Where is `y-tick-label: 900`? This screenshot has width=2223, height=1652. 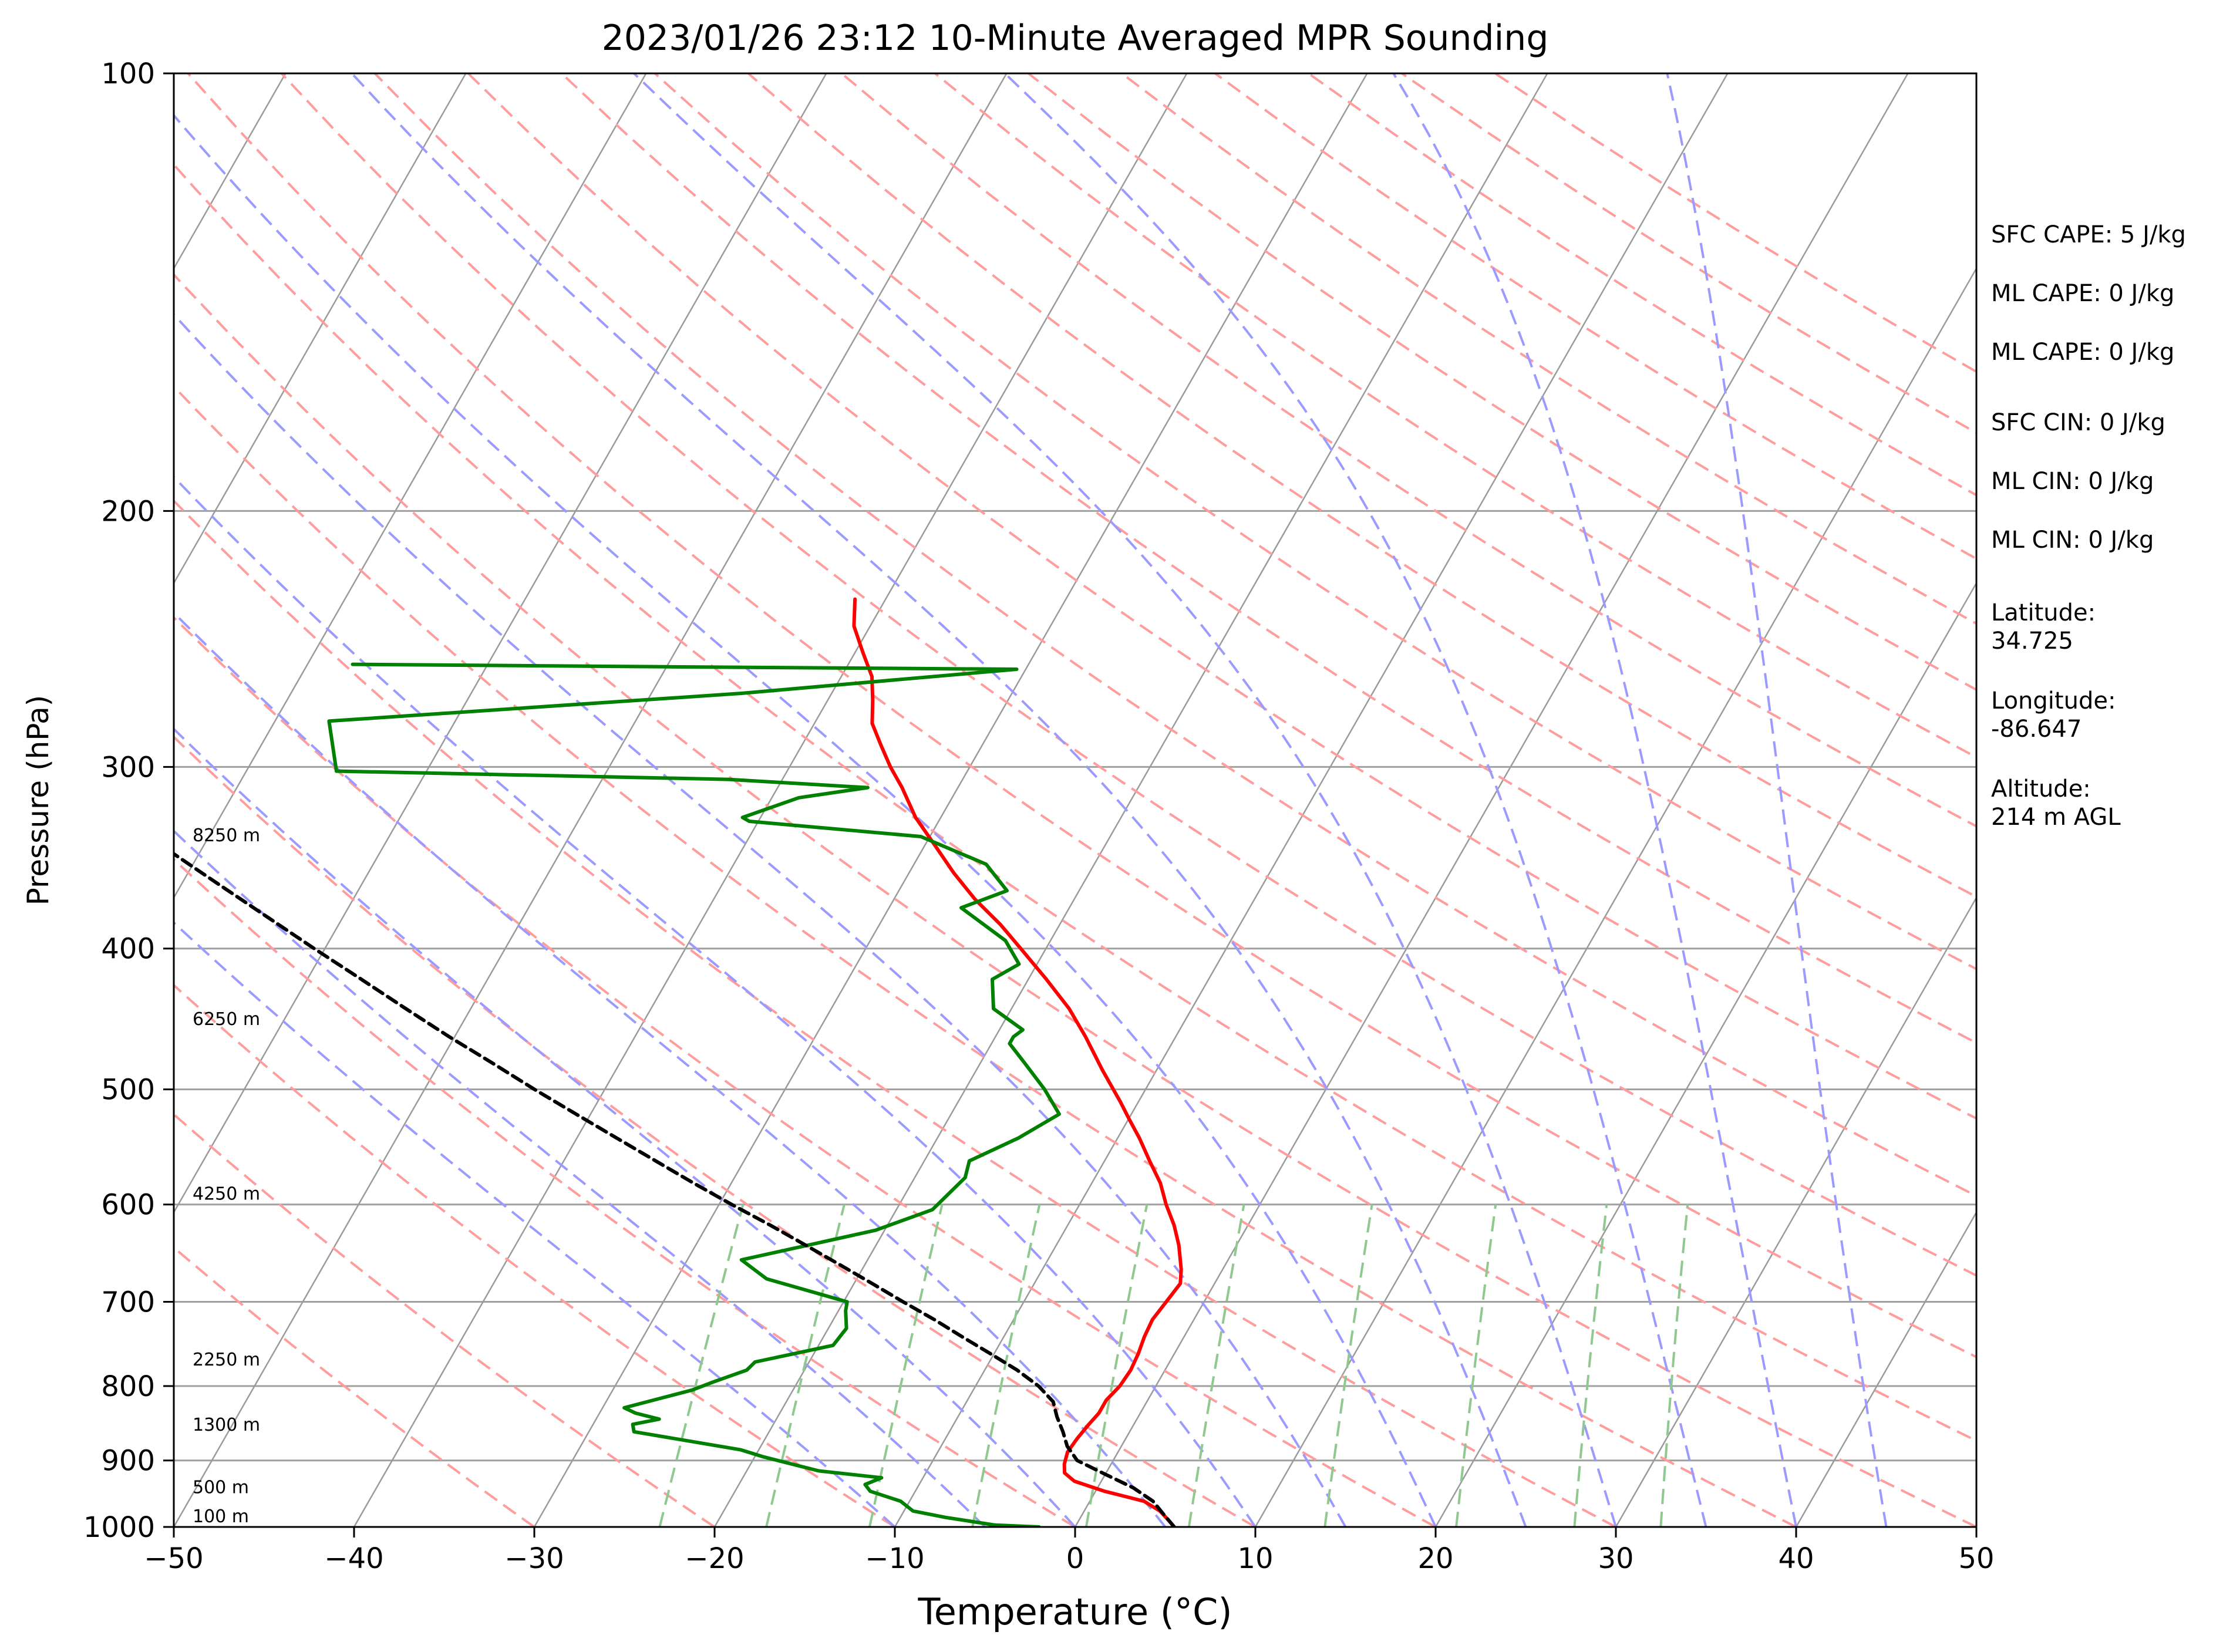 y-tick-label: 900 is located at coordinates (128, 1461).